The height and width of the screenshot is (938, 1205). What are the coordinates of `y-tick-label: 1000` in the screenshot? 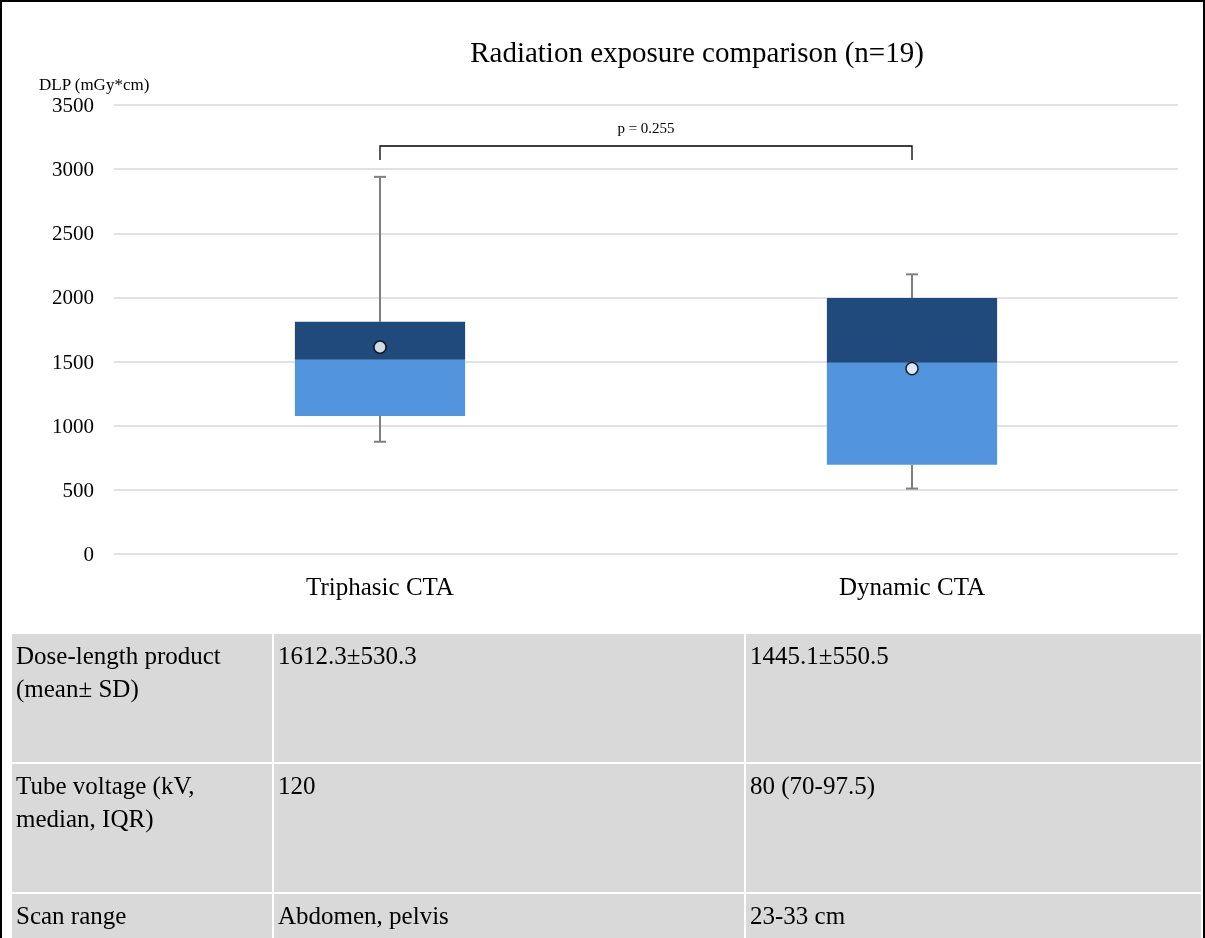 It's located at (73, 425).